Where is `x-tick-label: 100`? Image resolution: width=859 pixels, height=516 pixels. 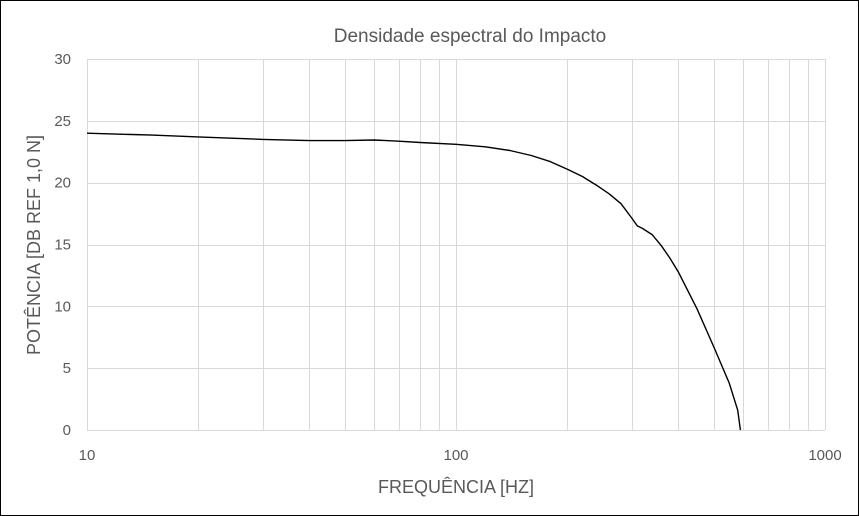
x-tick-label: 100 is located at coordinates (455, 455).